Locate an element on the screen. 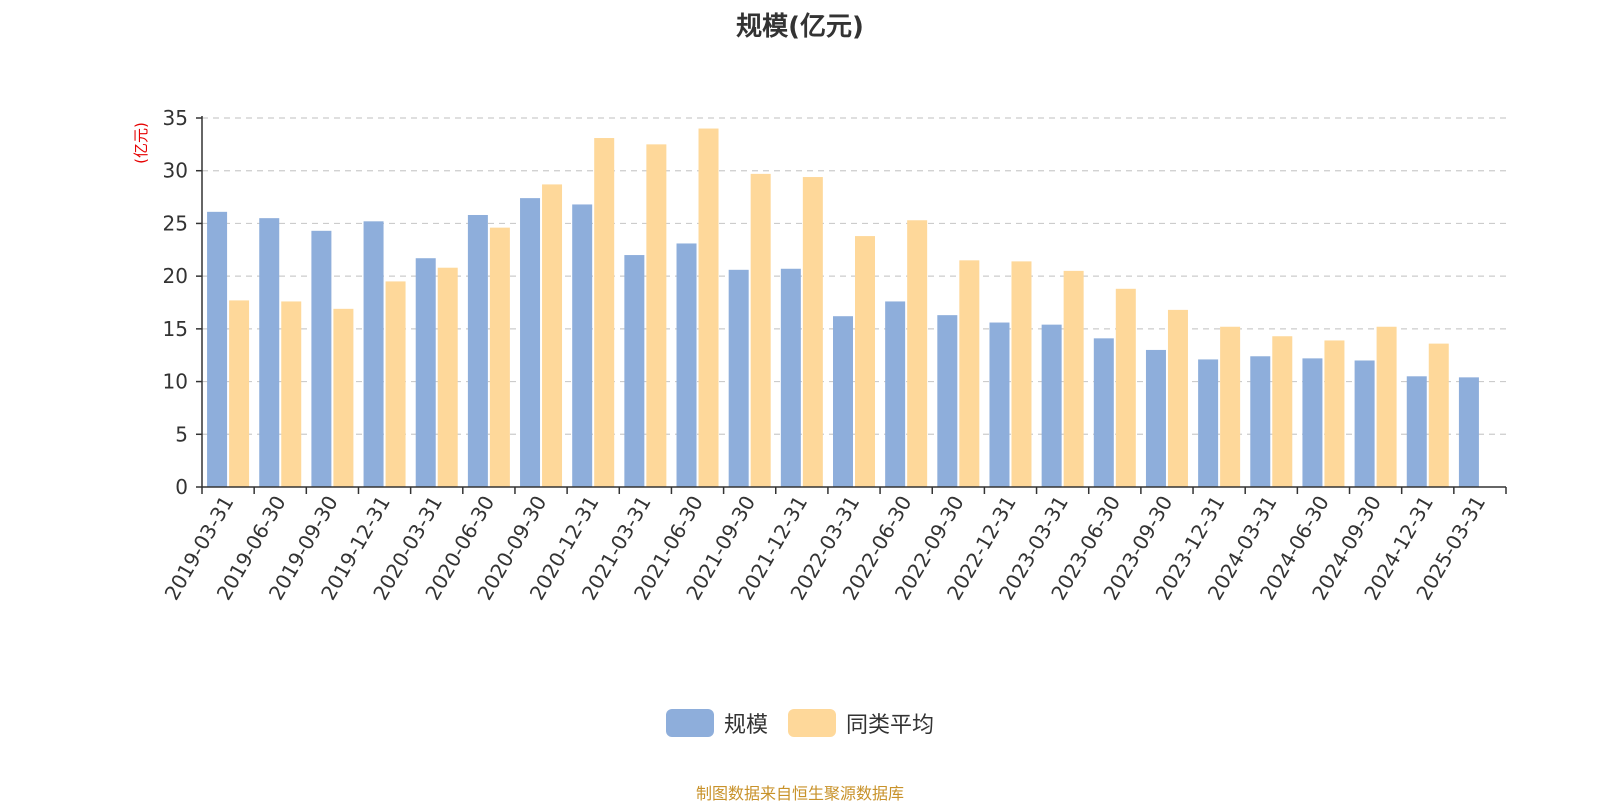  y-tick-label: 25 is located at coordinates (175, 223).